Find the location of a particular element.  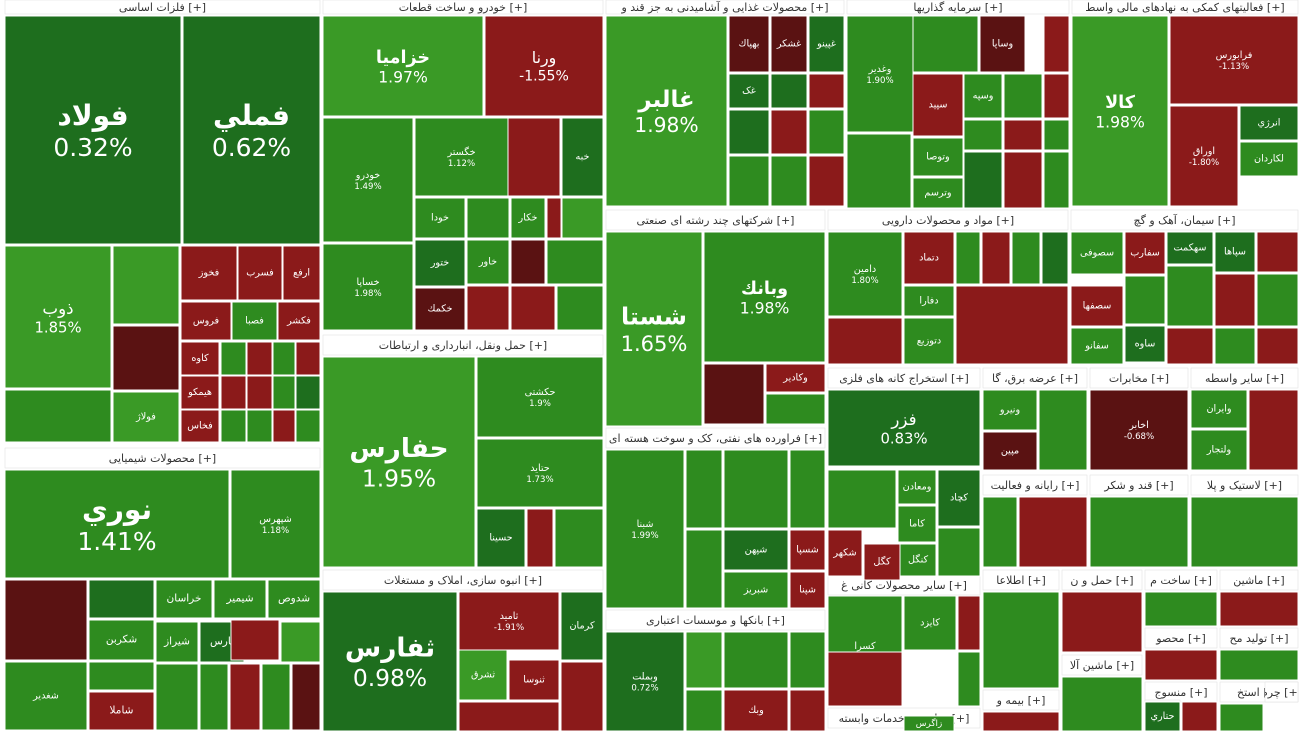

stock-tile: سصوفی is located at coordinates (1097, 253).